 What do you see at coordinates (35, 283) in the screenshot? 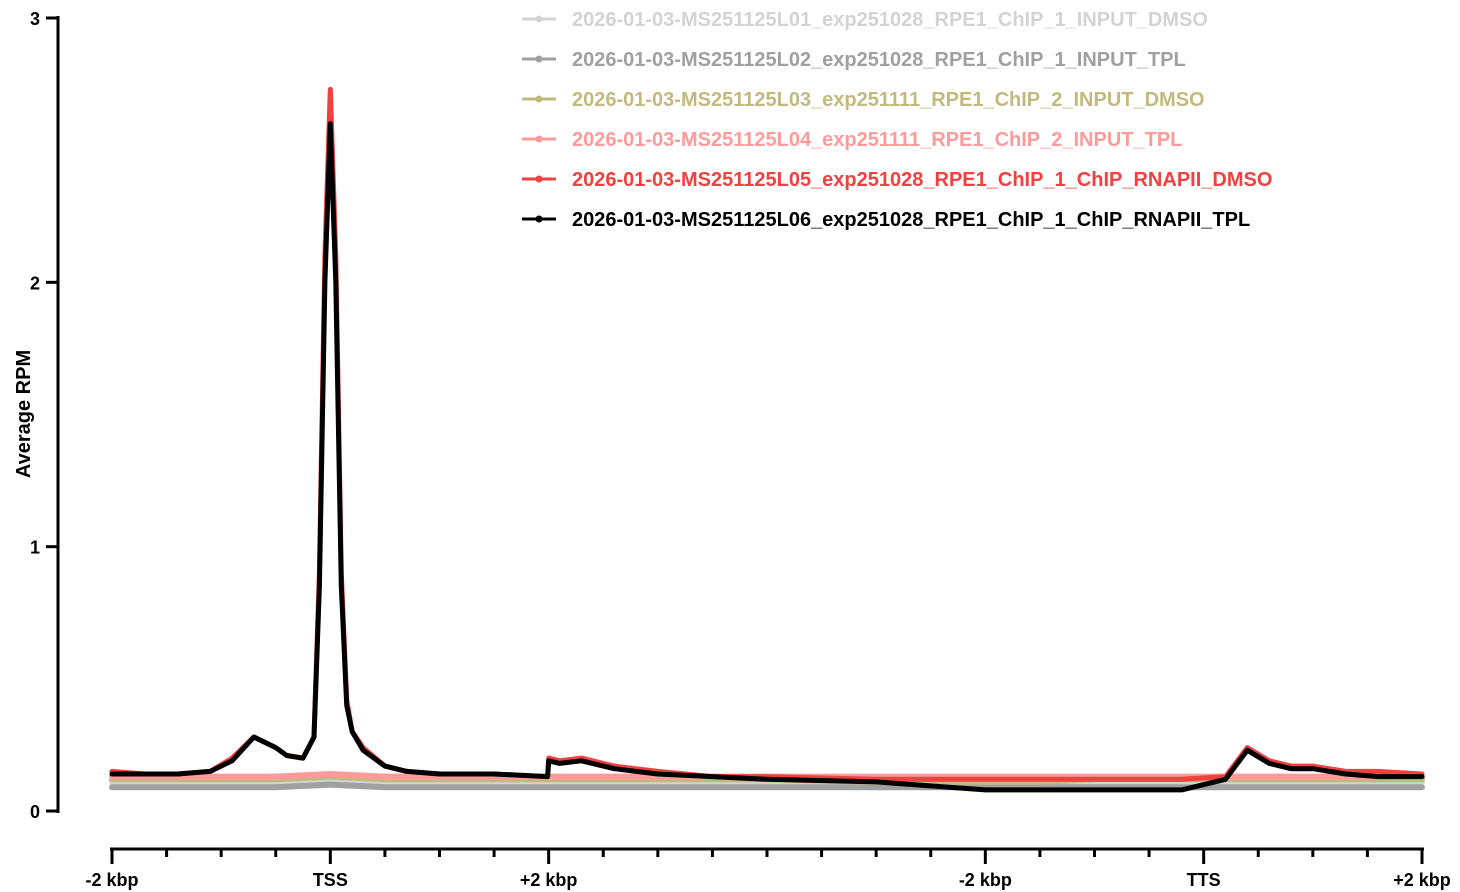
I see `y-tick-label: 2` at bounding box center [35, 283].